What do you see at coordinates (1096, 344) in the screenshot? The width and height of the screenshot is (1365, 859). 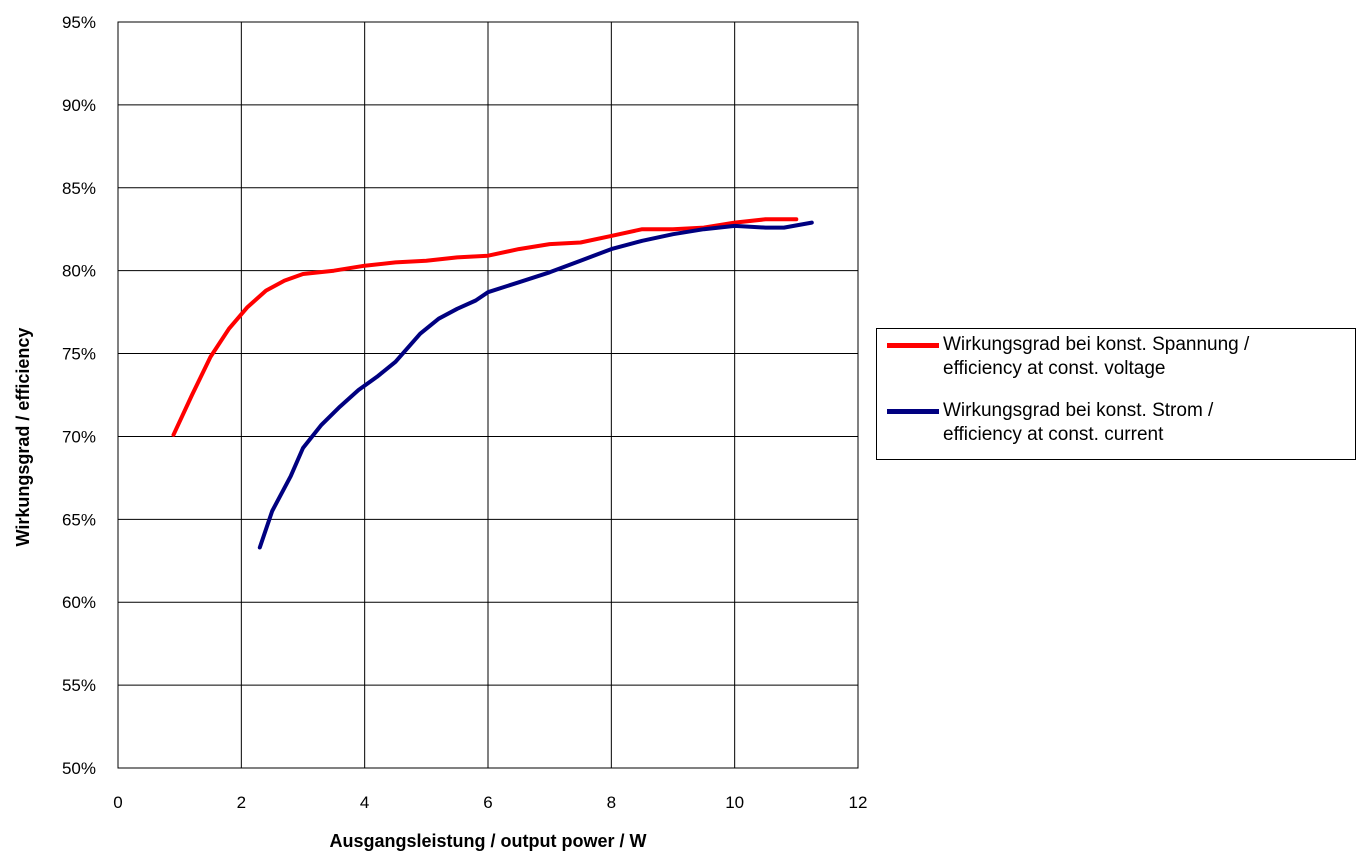 I see `legend-label-voltage-line1: Wirkungsgrad bei konst. Spannung /` at bounding box center [1096, 344].